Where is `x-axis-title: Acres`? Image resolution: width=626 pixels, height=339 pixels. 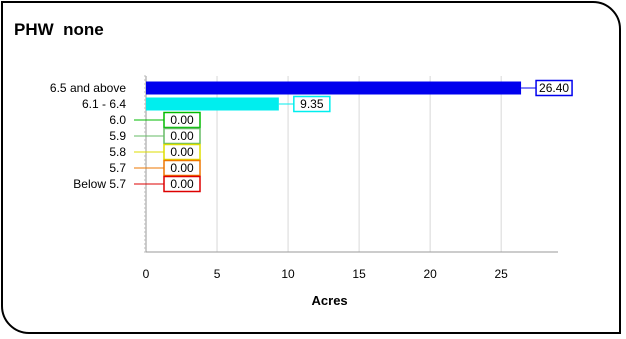 x-axis-title: Acres is located at coordinates (330, 300).